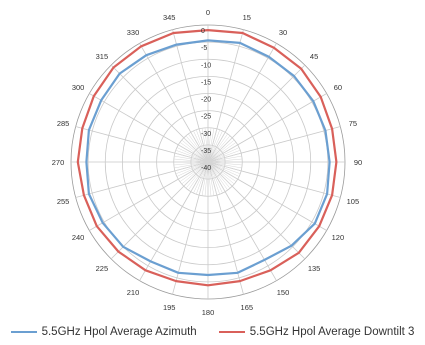 The image size is (425, 345). I want to click on angle-tick-label: 105, so click(353, 201).